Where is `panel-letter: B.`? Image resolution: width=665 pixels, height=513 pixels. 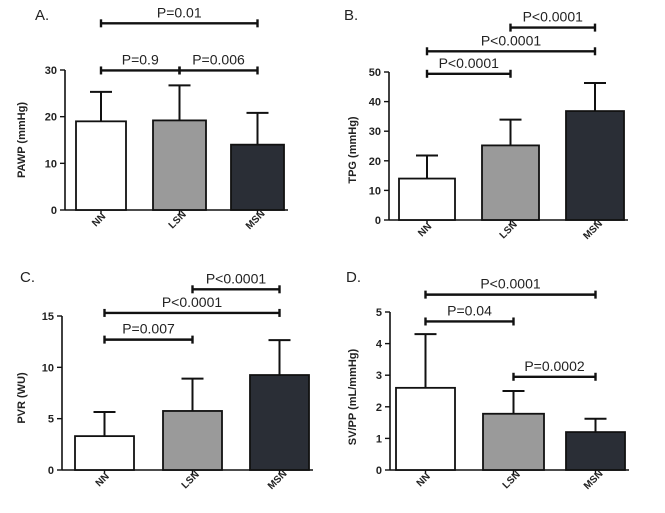
panel-letter: B. is located at coordinates (351, 15).